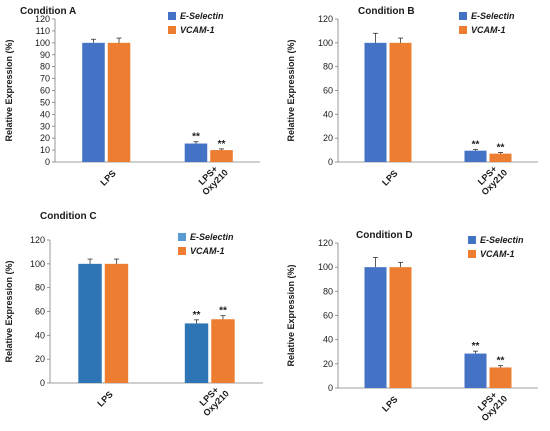 The image size is (550, 431). What do you see at coordinates (45, 55) in the screenshot?
I see `y-tick-label: 90` at bounding box center [45, 55].